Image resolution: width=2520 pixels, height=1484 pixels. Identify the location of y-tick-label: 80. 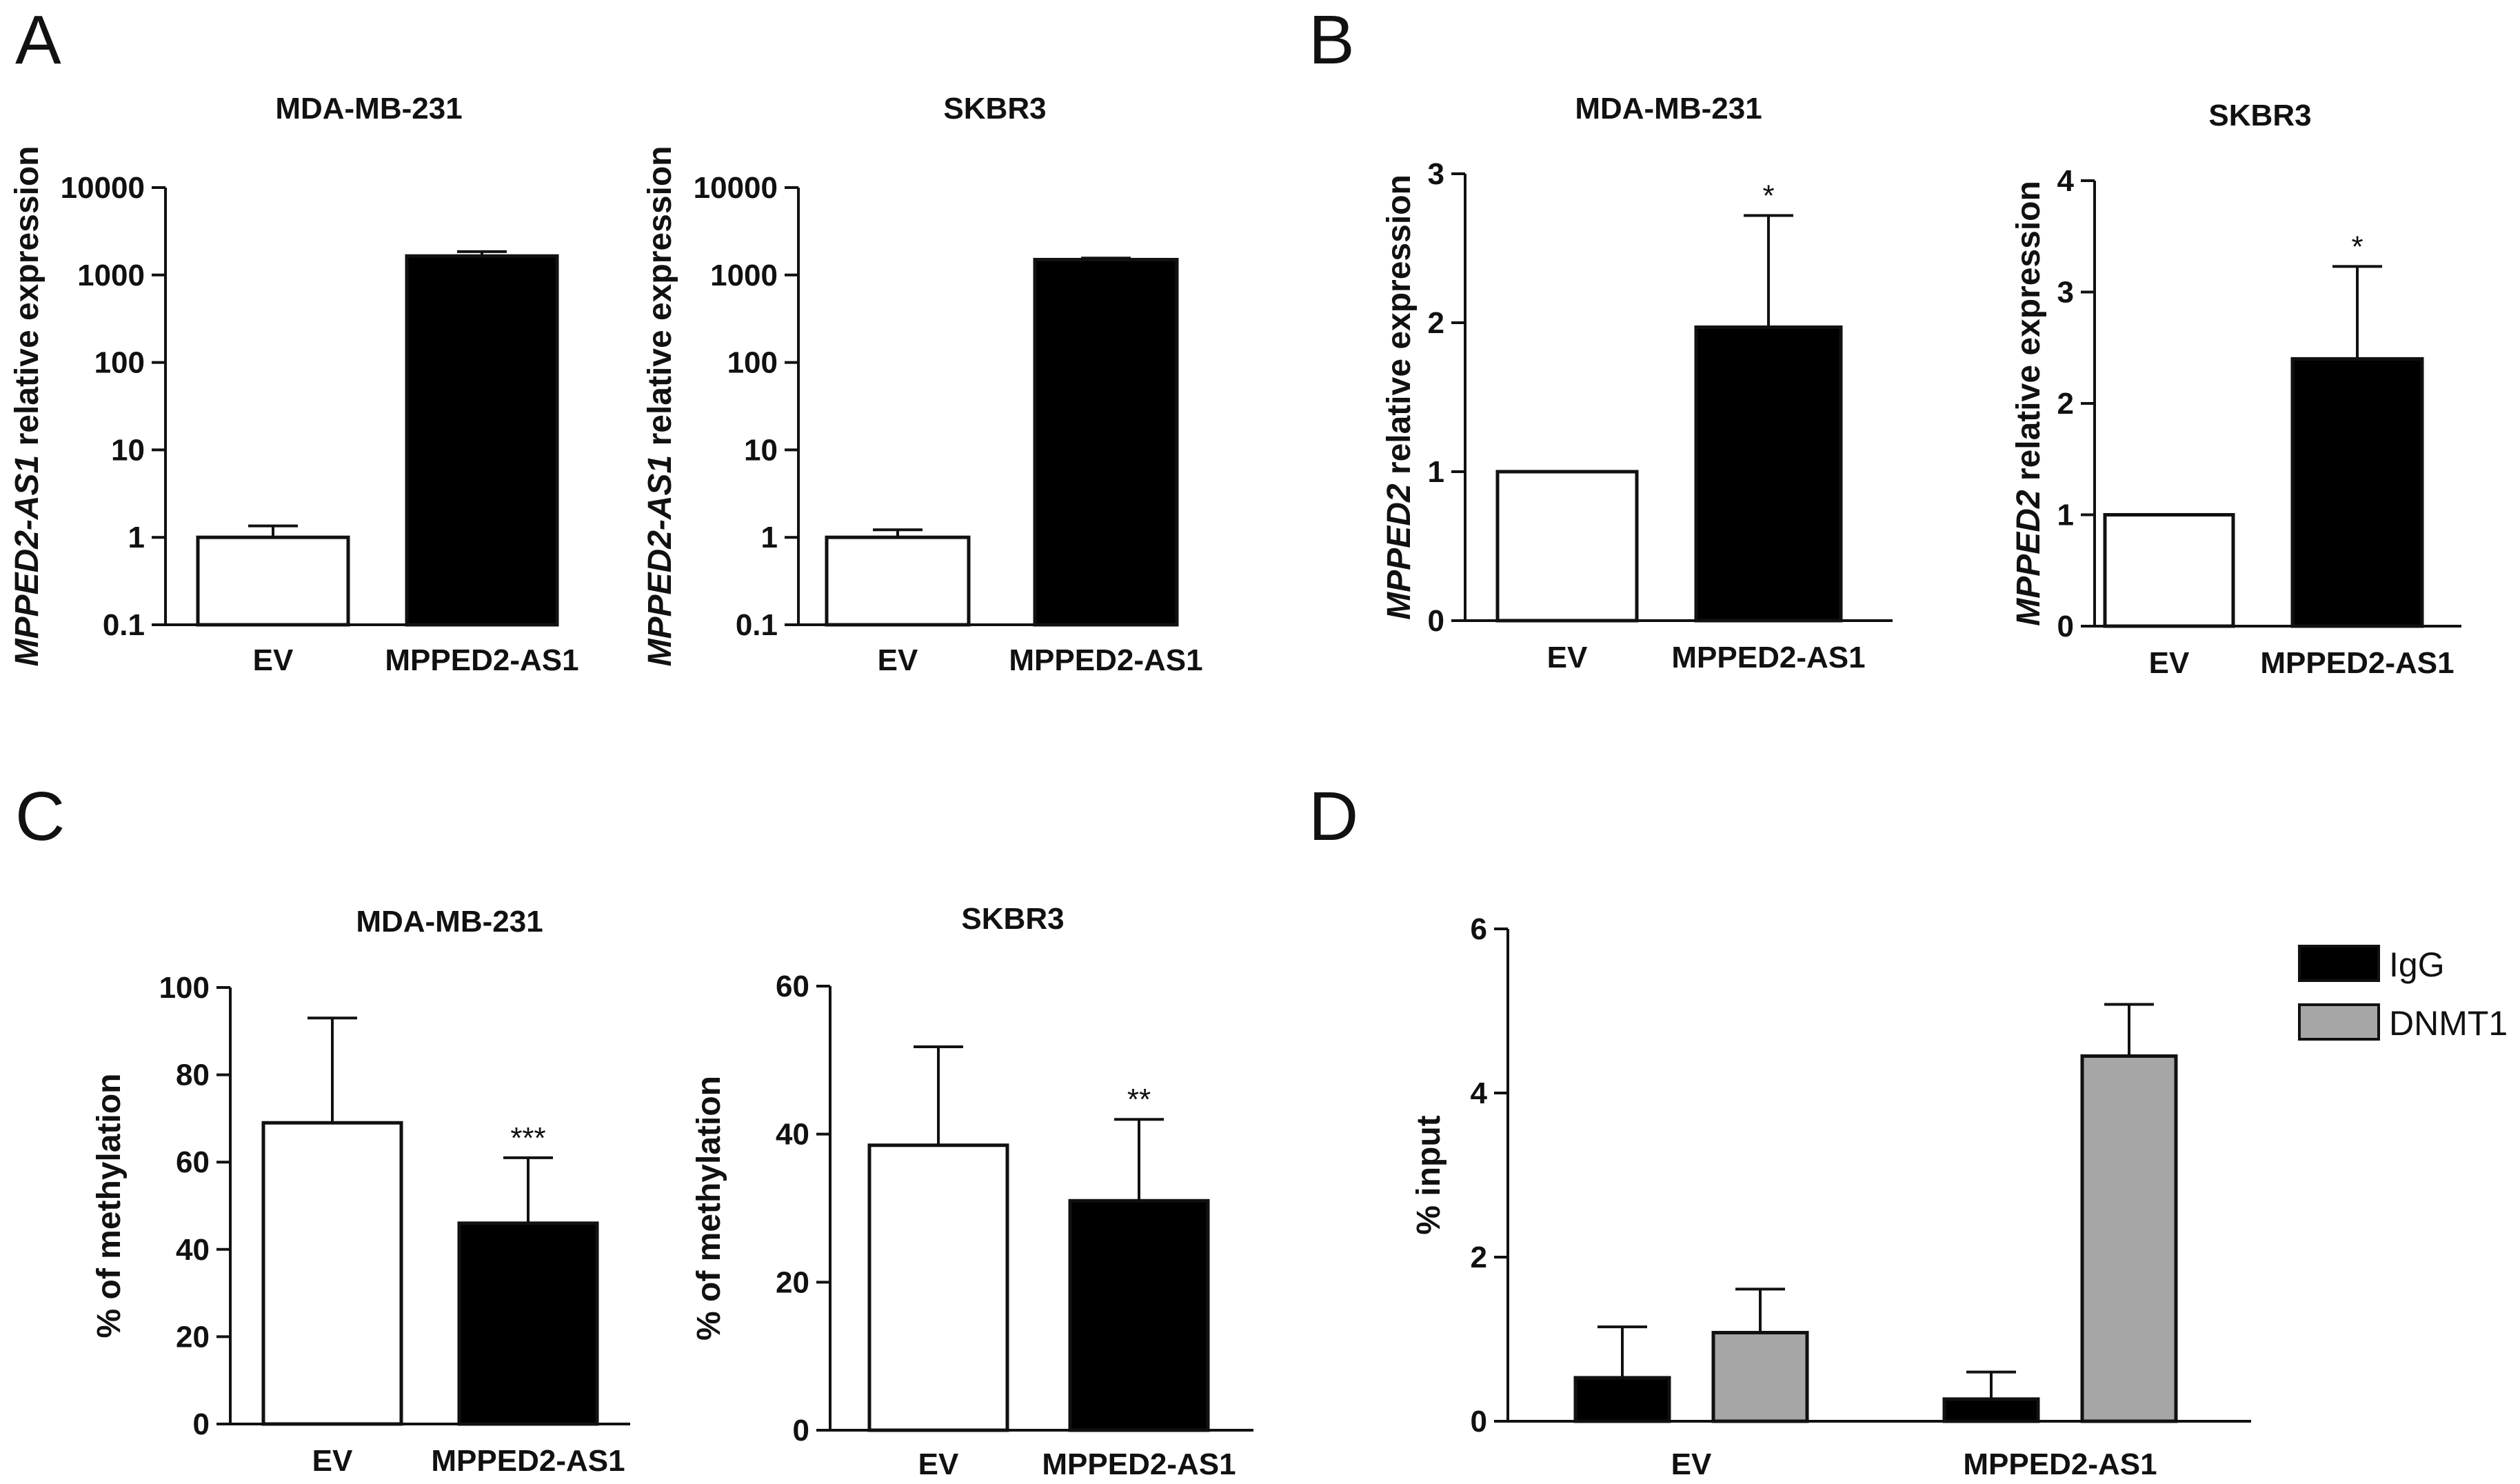
(193, 1075).